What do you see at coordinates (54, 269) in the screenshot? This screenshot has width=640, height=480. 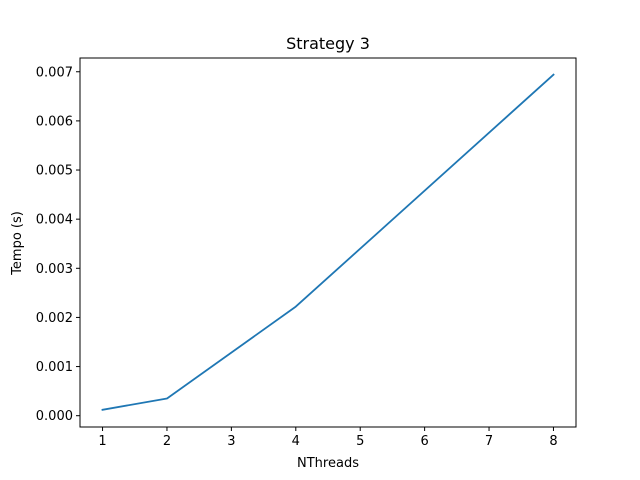 I see `y-tick-label: 0.003` at bounding box center [54, 269].